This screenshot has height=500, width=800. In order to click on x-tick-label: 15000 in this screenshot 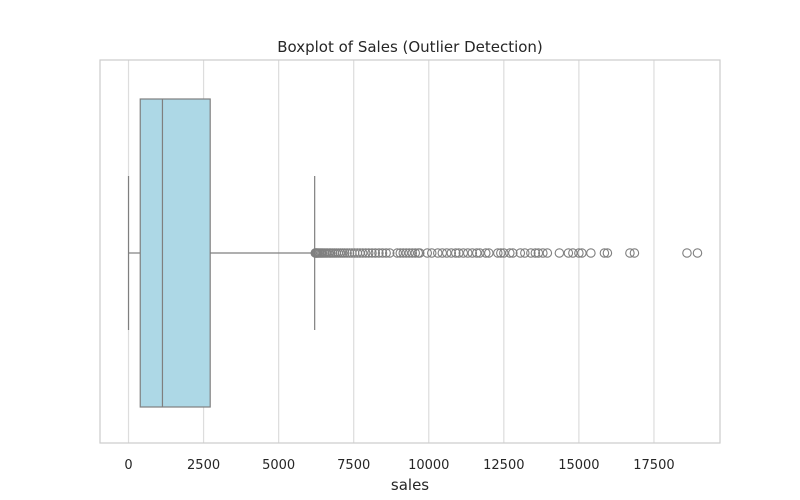, I will do `click(578, 465)`.